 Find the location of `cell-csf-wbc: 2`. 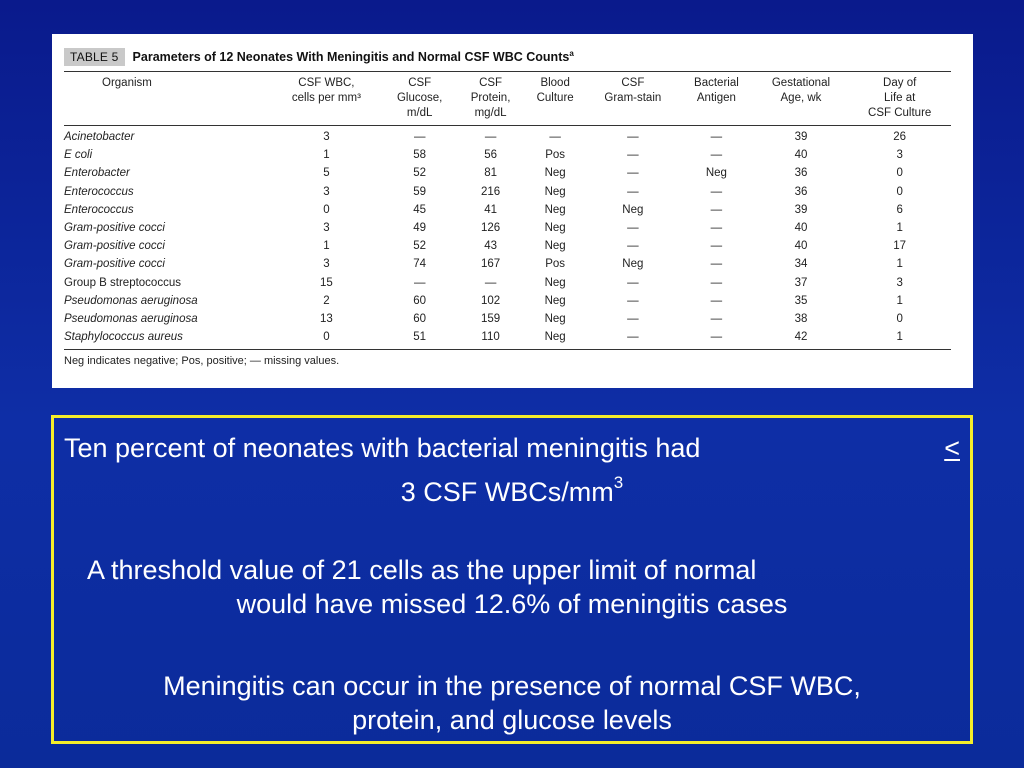

cell-csf-wbc: 2 is located at coordinates (326, 300).